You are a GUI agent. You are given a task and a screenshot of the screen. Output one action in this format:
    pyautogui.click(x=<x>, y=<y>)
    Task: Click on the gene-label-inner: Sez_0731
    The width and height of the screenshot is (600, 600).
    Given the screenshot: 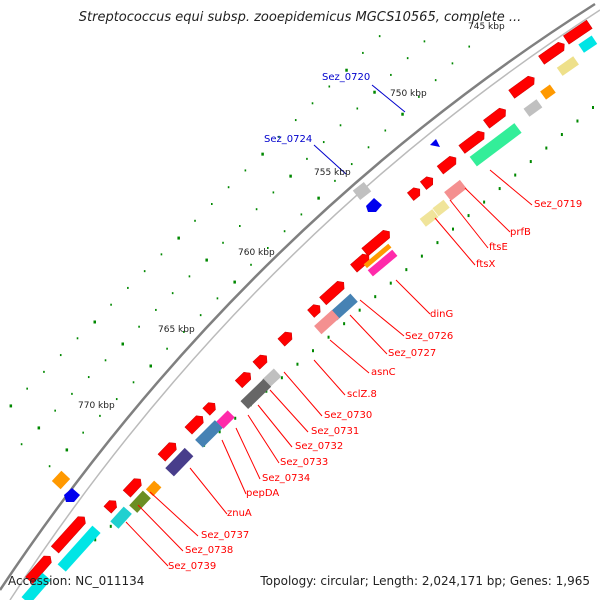 What is the action you would take?
    pyautogui.click(x=335, y=431)
    